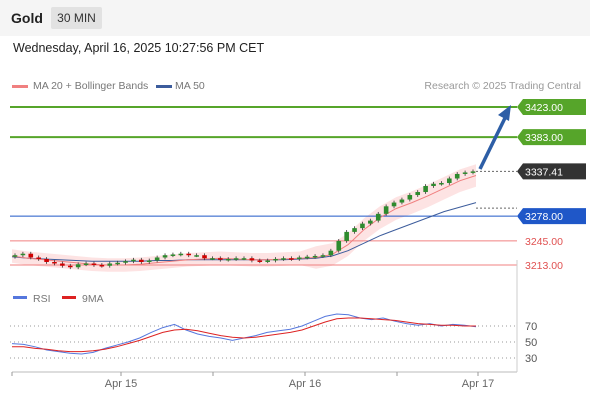  I want to click on projection-arrow, so click(492, 143).